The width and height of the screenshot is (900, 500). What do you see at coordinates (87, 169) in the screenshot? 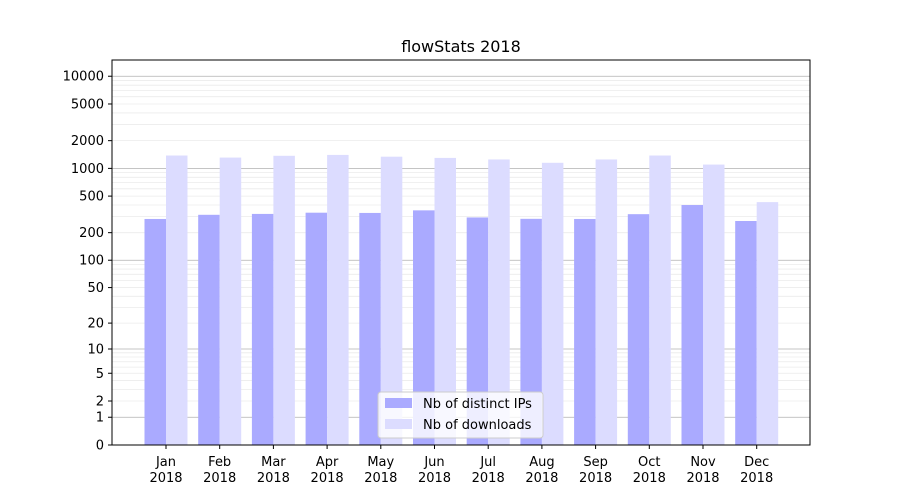
I see `y-tick-label: 1000` at bounding box center [87, 169].